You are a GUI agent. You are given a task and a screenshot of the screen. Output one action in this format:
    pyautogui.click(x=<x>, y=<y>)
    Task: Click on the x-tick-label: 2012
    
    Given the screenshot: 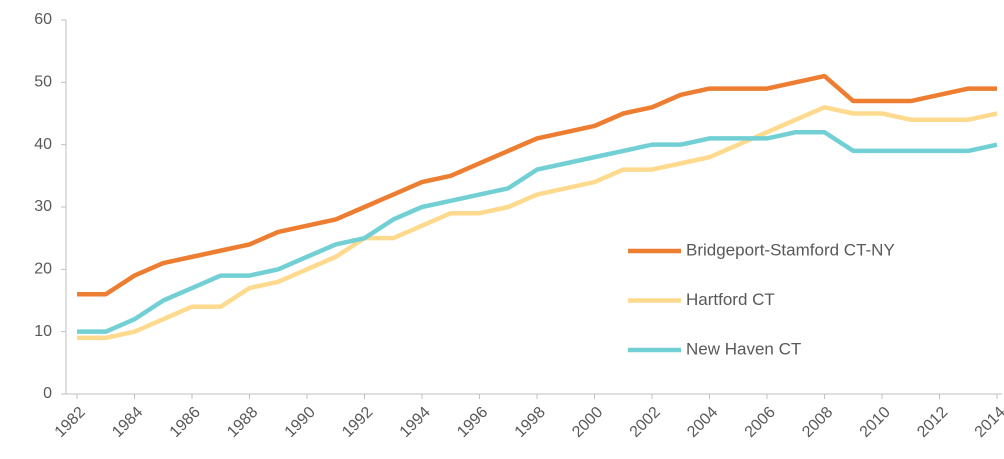 What is the action you would take?
    pyautogui.click(x=932, y=422)
    